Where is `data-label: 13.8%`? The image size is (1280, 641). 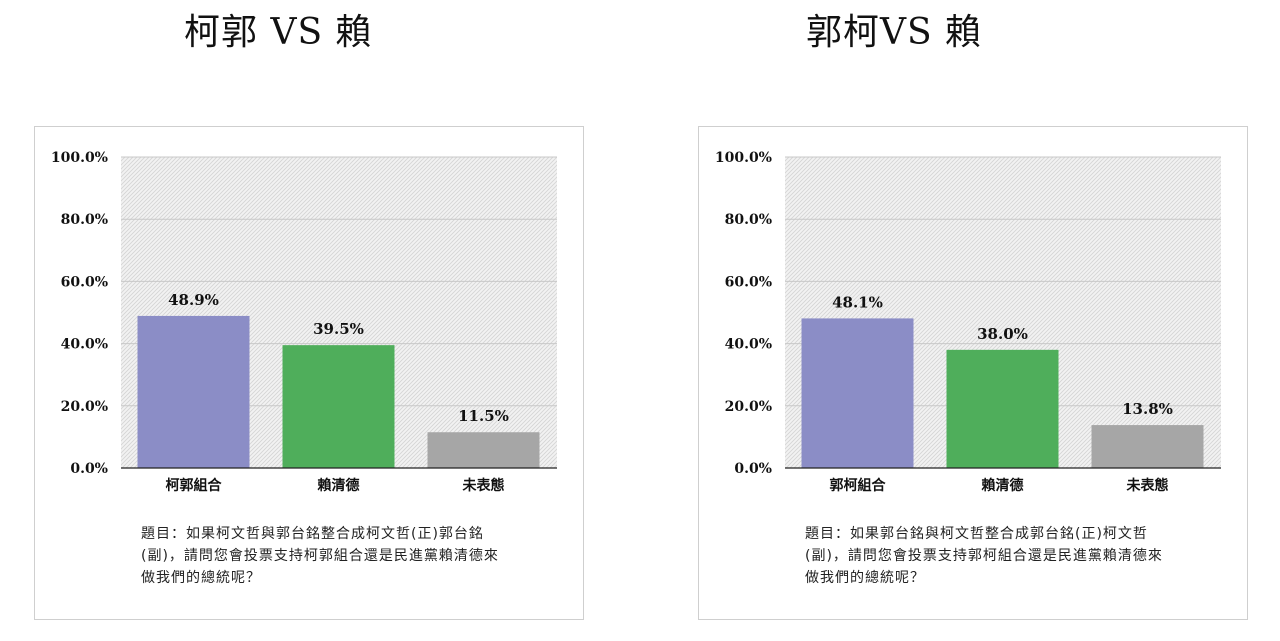 data-label: 13.8% is located at coordinates (1147, 409).